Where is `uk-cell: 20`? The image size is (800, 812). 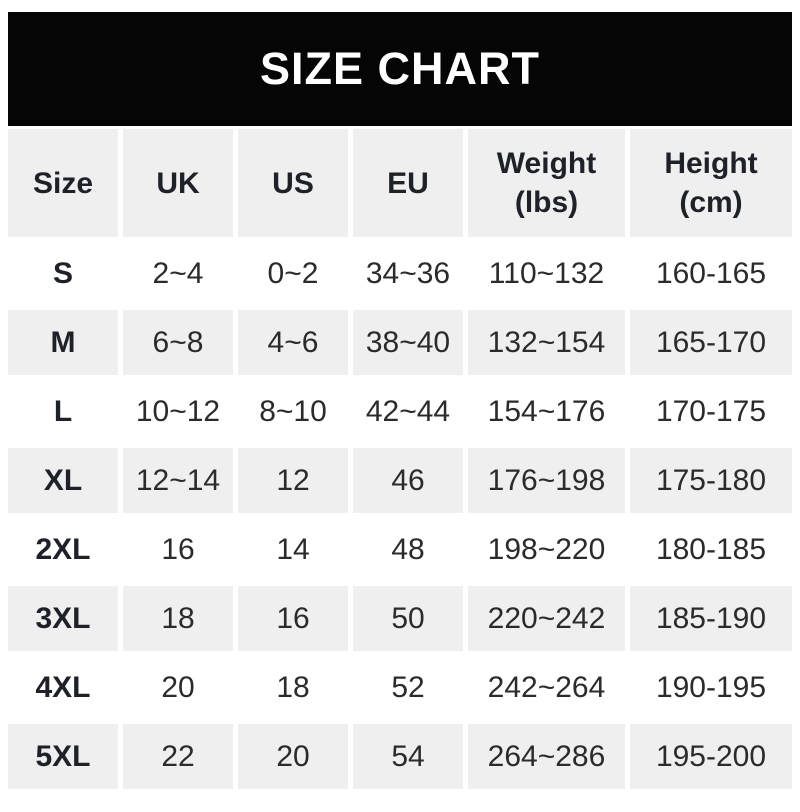
uk-cell: 20 is located at coordinates (178, 687).